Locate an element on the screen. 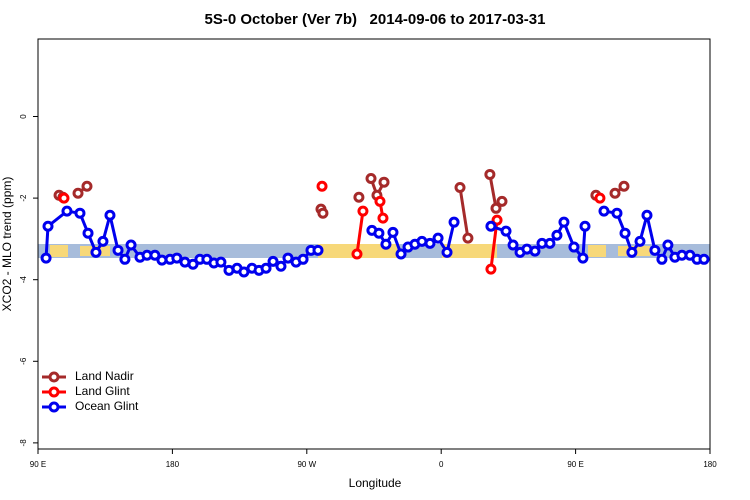 The width and height of the screenshot is (750, 500). y-tick-label: -4 is located at coordinates (23, 280).